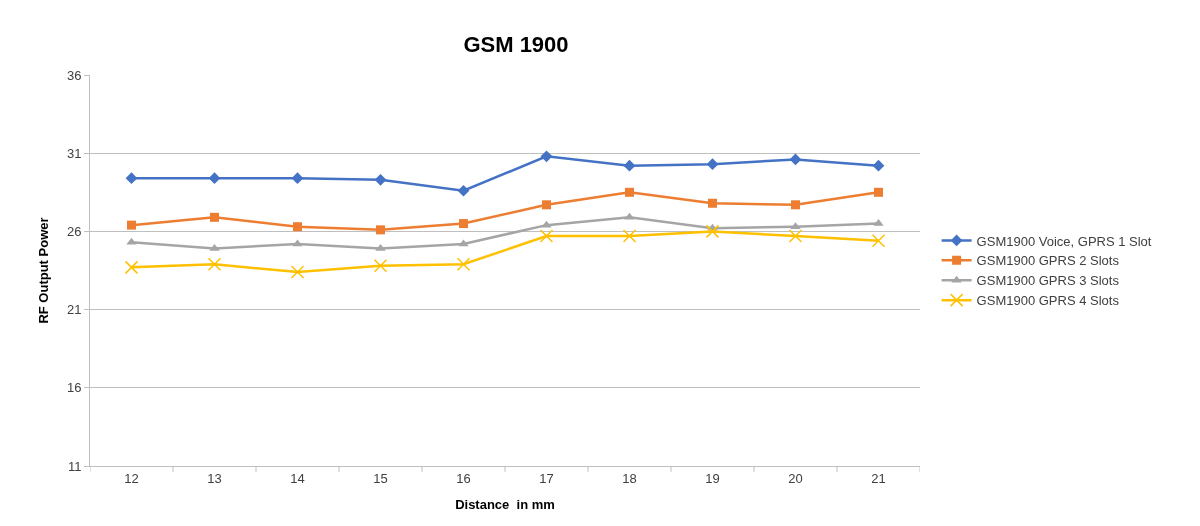  I want to click on legend-label: GSM1900 GPRS 4 Slots, so click(1048, 301).